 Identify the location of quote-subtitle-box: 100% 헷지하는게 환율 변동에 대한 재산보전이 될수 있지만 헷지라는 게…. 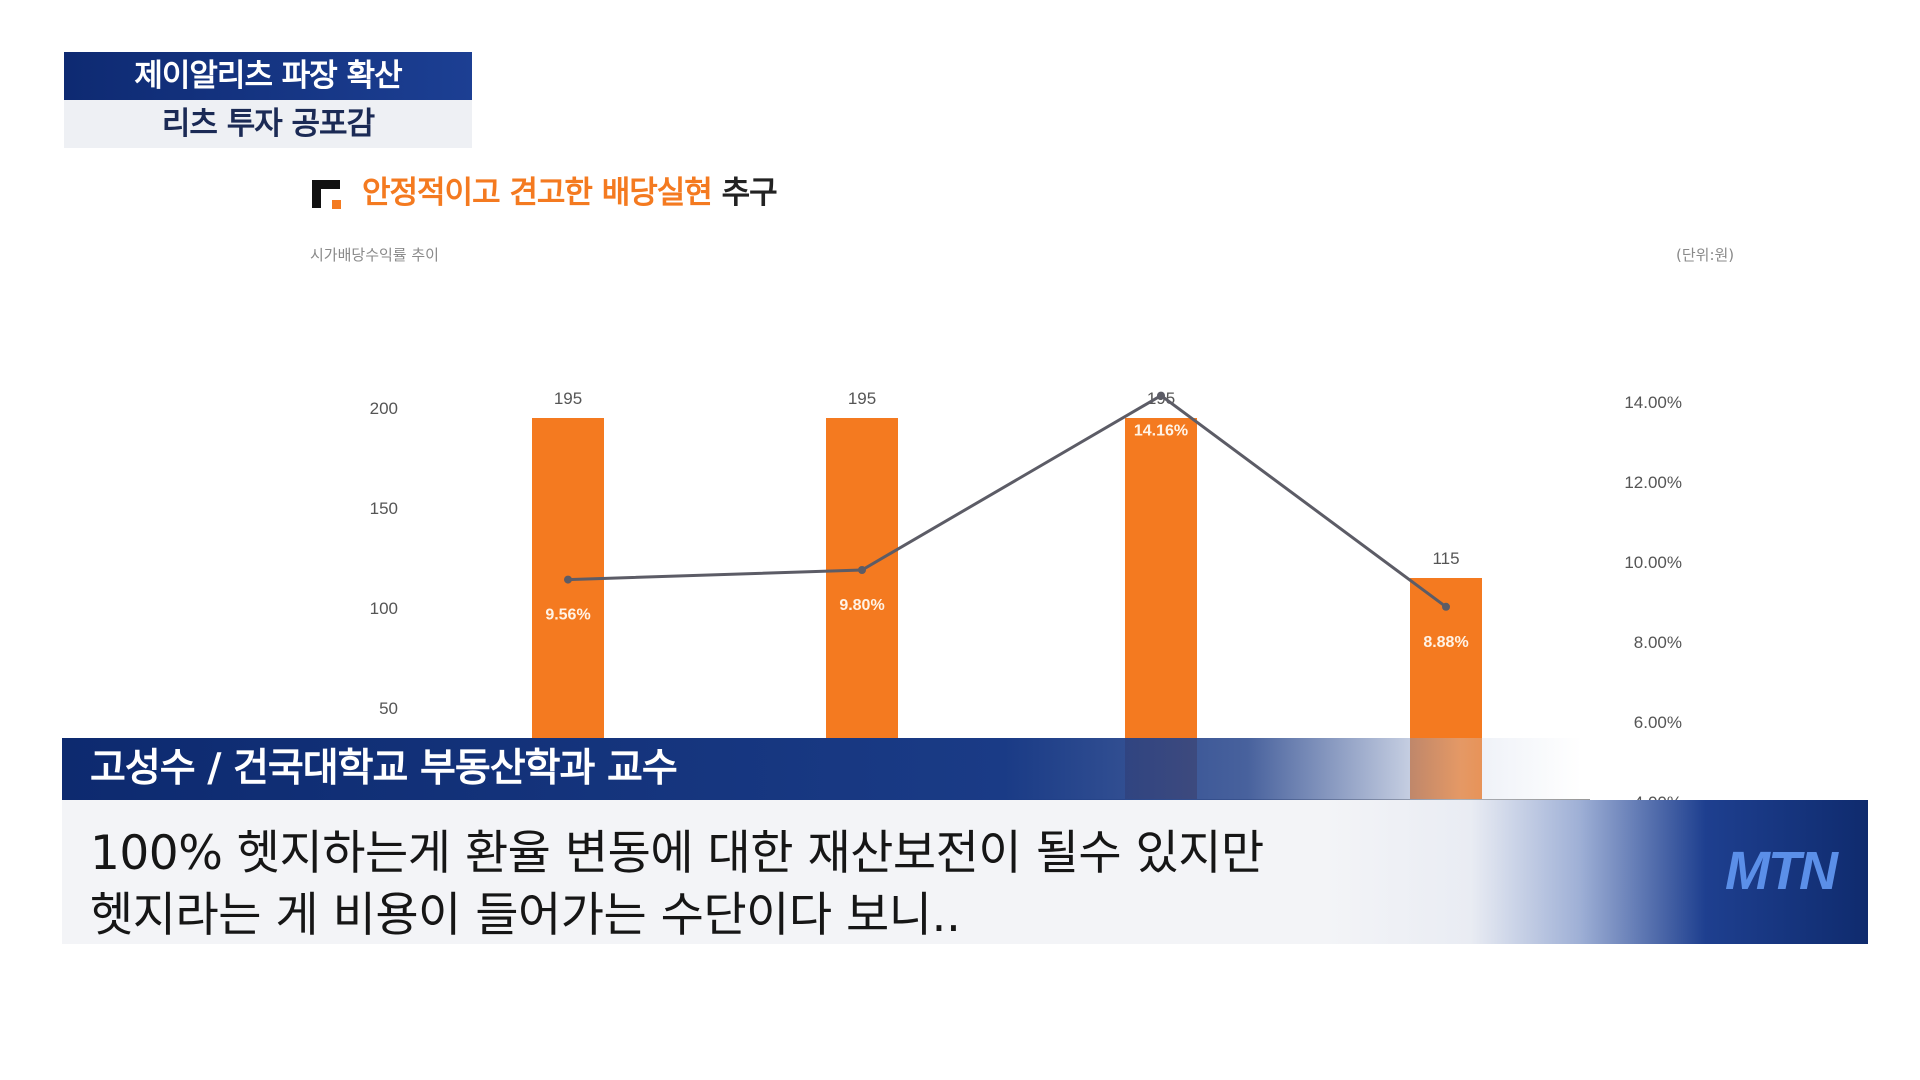
(965, 872).